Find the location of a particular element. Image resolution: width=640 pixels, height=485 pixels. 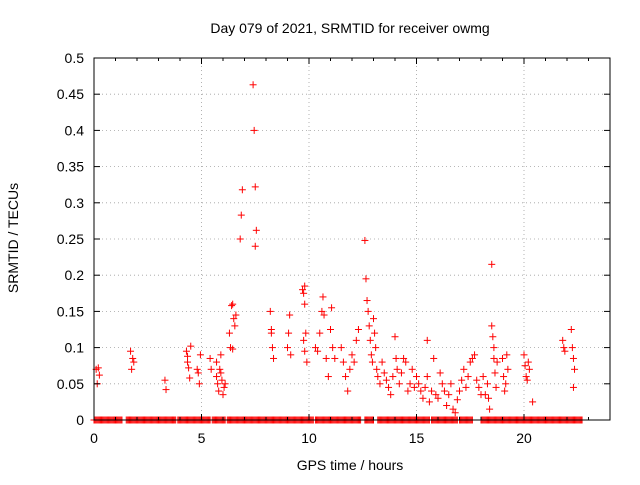

x-tick-label: 0 is located at coordinates (94, 438).